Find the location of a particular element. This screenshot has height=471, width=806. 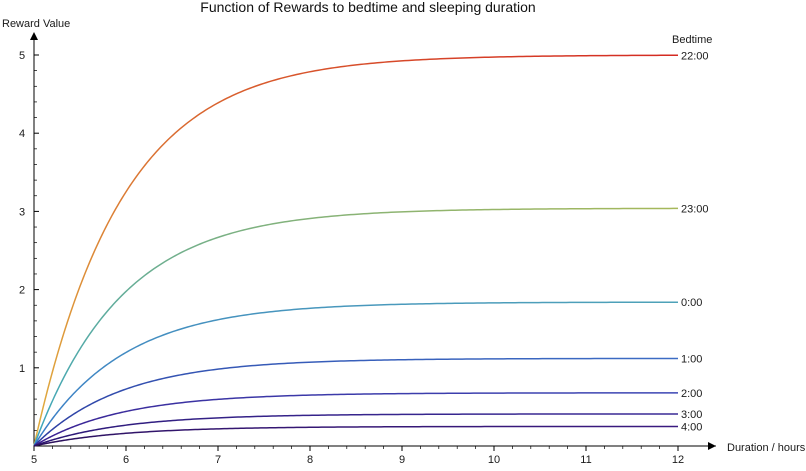

series-label: 1:00 is located at coordinates (691, 359).